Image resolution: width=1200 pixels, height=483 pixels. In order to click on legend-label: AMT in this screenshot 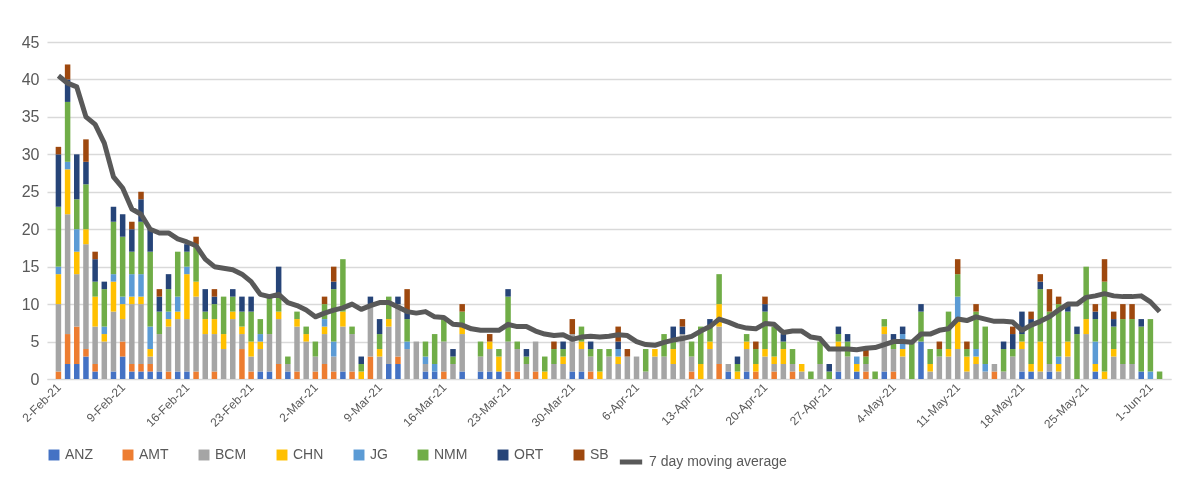, I will do `click(154, 454)`.